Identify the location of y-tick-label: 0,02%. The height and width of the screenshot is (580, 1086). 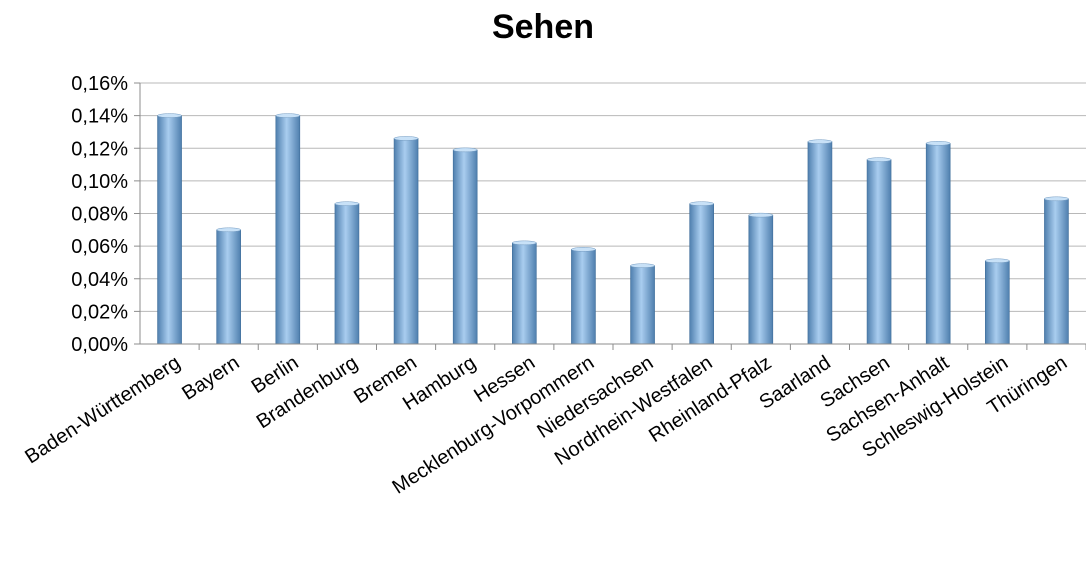
(99, 312).